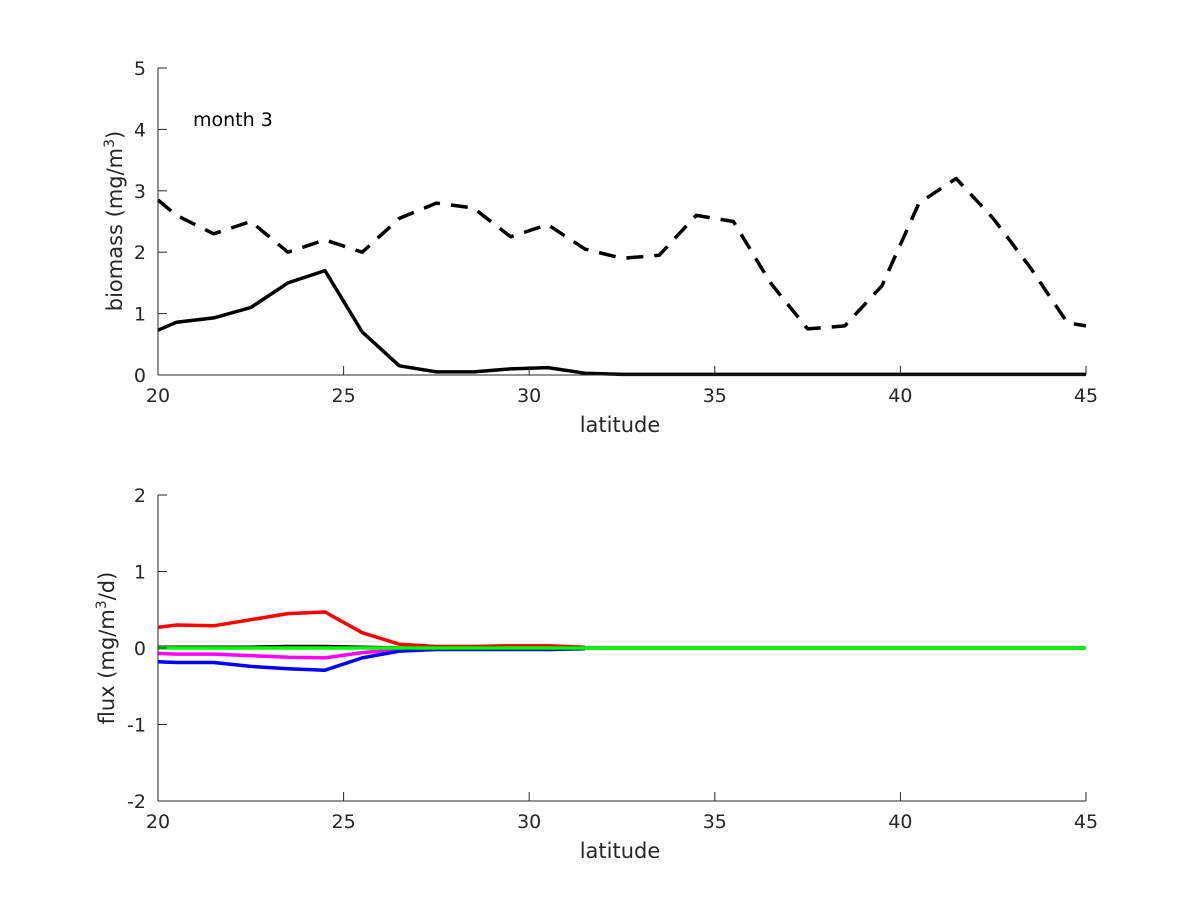 This screenshot has width=1200, height=900. What do you see at coordinates (1086, 396) in the screenshot?
I see `biomass-x-tick-label: 45` at bounding box center [1086, 396].